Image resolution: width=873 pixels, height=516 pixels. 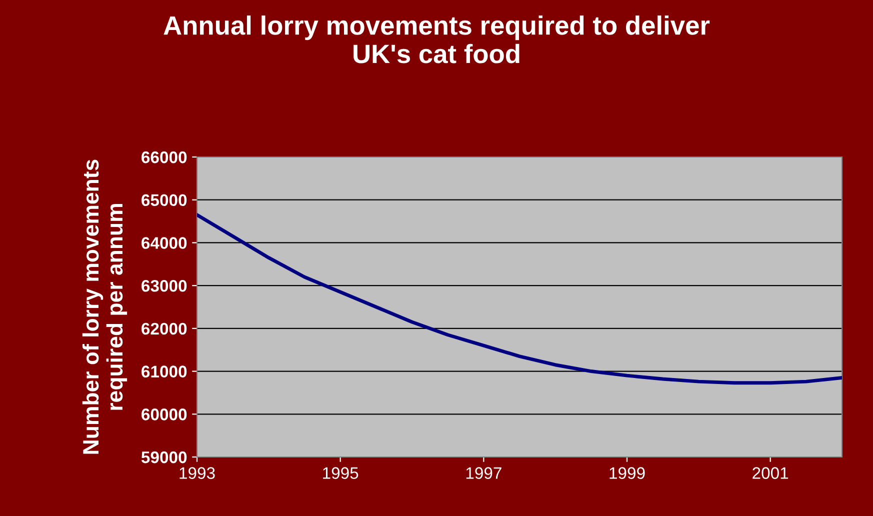 What do you see at coordinates (164, 286) in the screenshot?
I see `y-tick-label: 63000` at bounding box center [164, 286].